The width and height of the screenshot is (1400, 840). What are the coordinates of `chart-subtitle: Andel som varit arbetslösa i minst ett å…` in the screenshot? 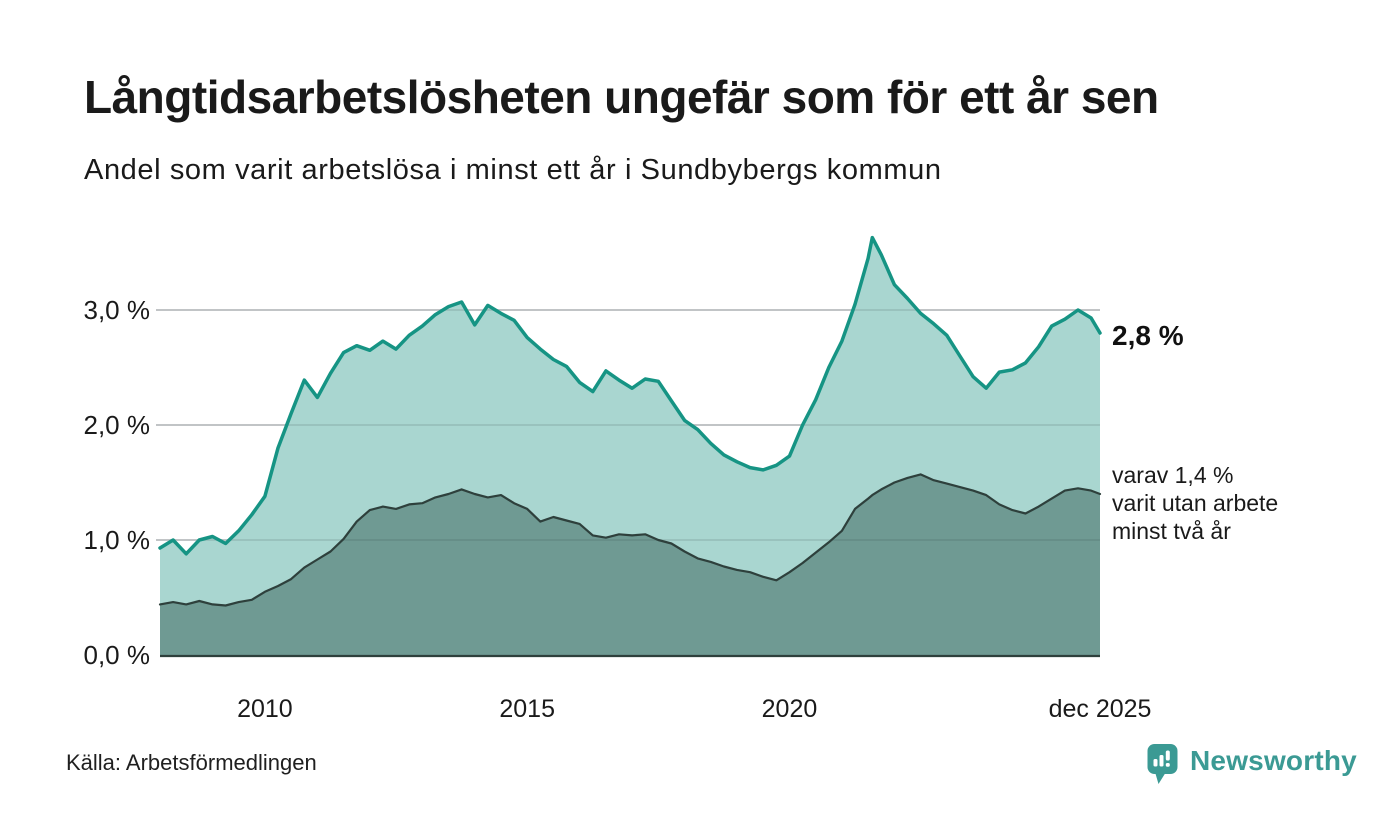 It's located at (513, 170).